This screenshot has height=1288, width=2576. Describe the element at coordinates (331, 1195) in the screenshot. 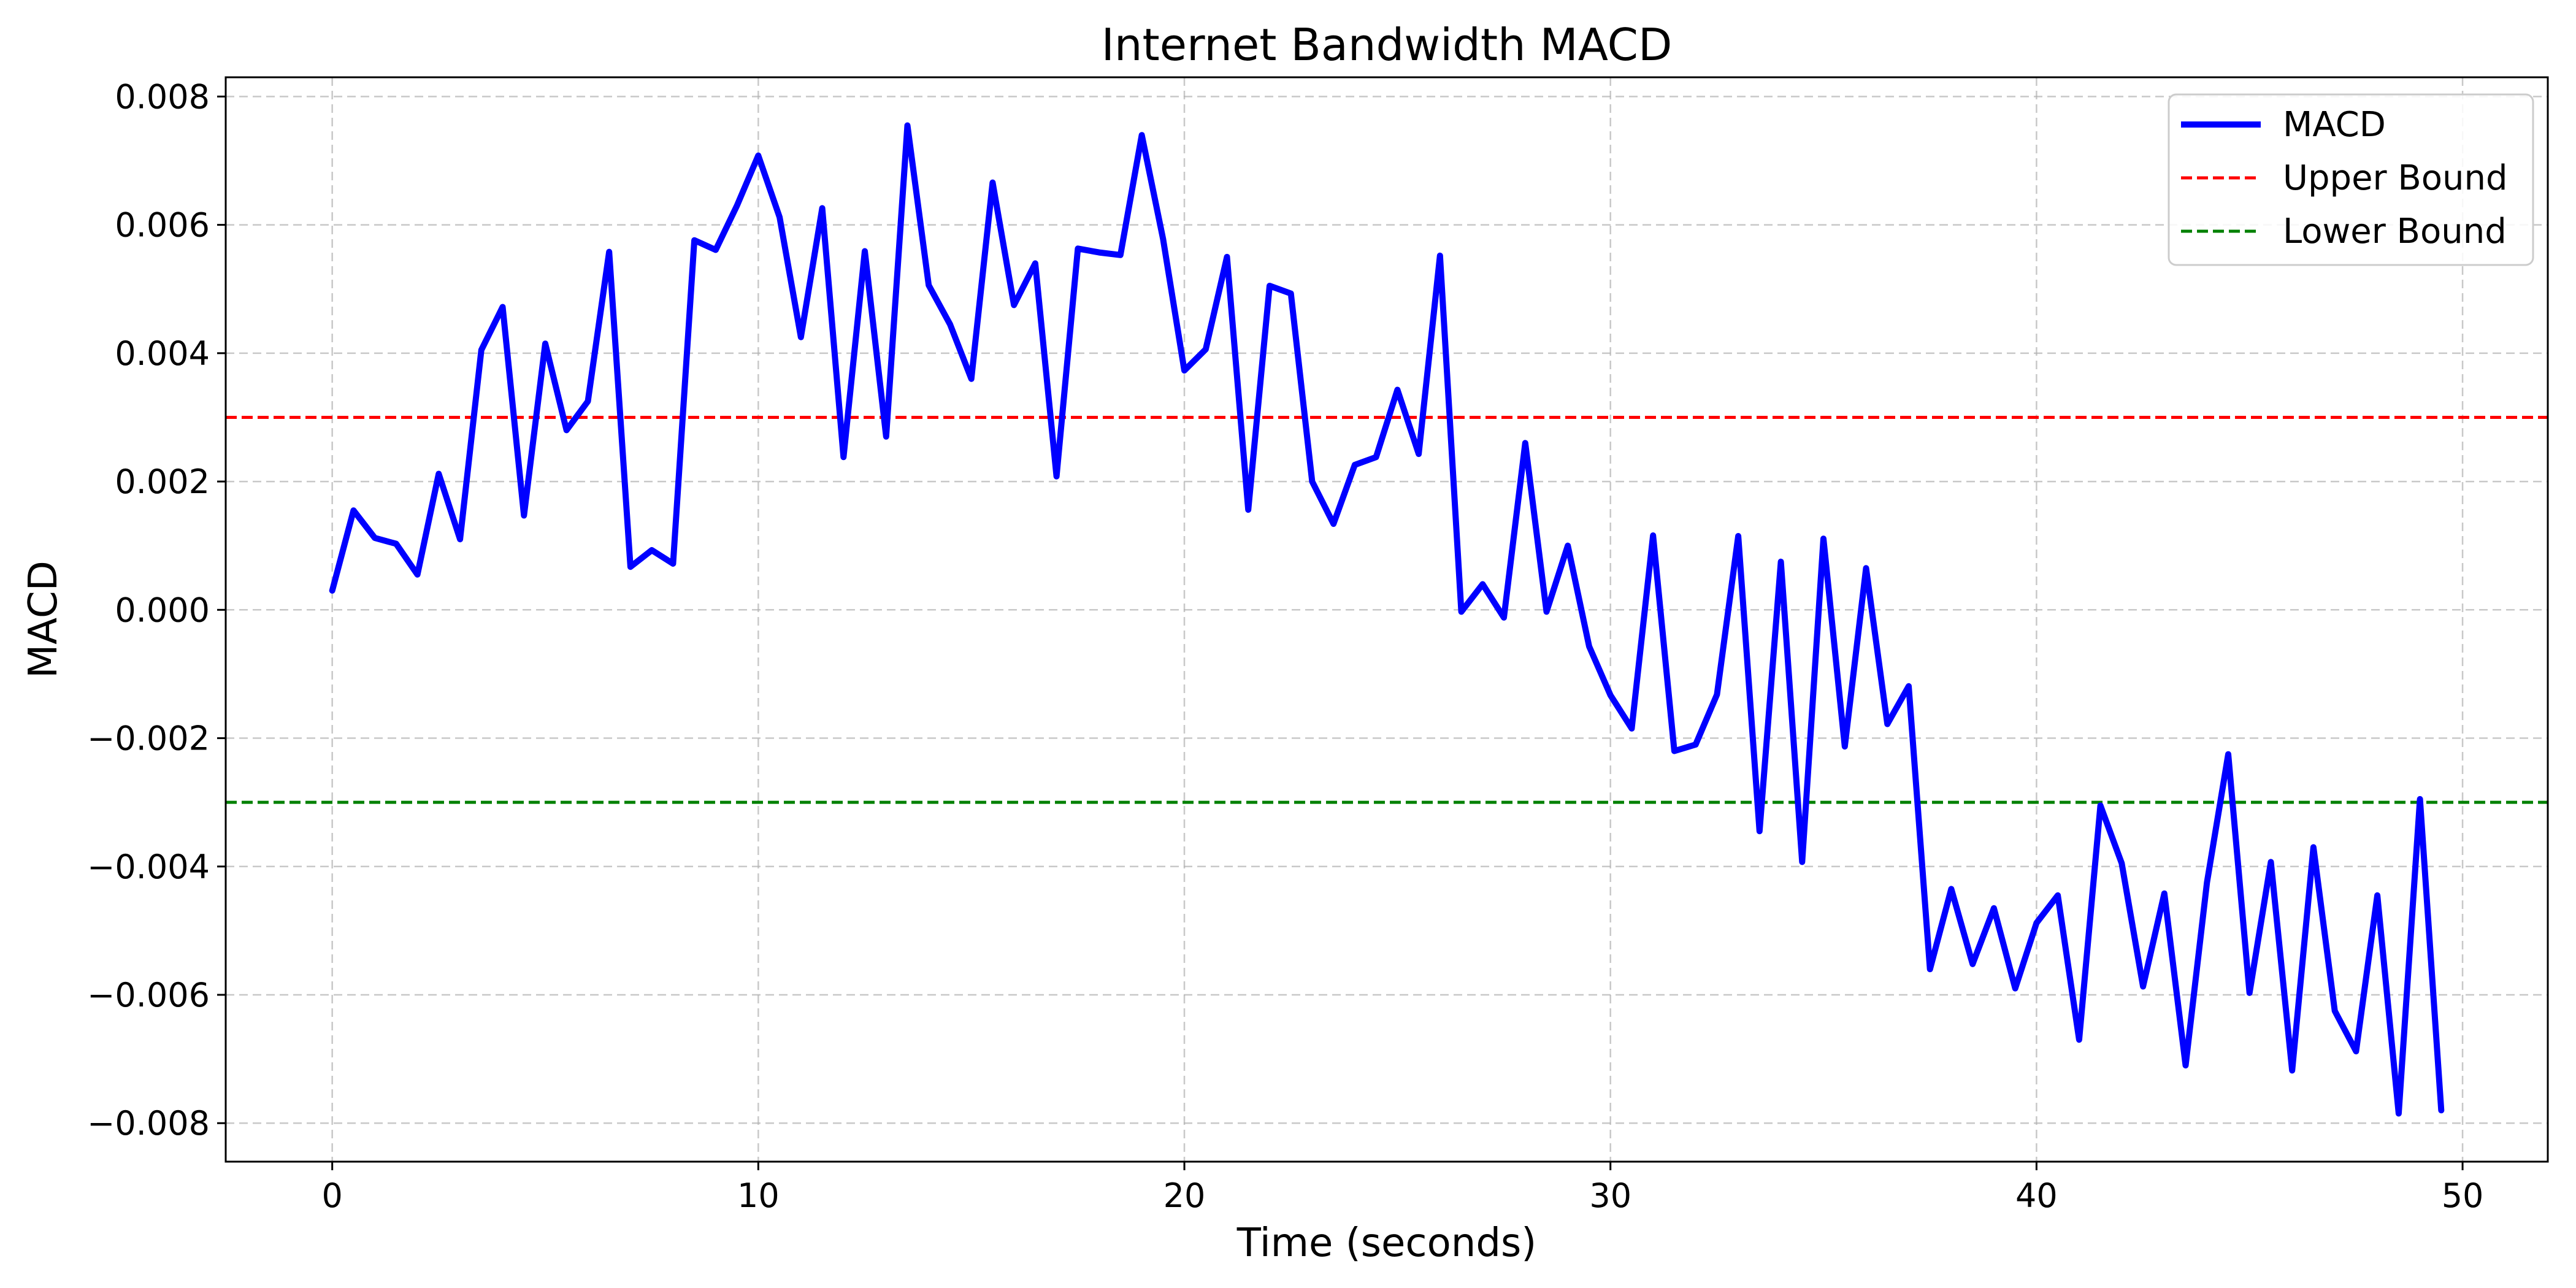

I see `x-tick-label: 0` at that location.